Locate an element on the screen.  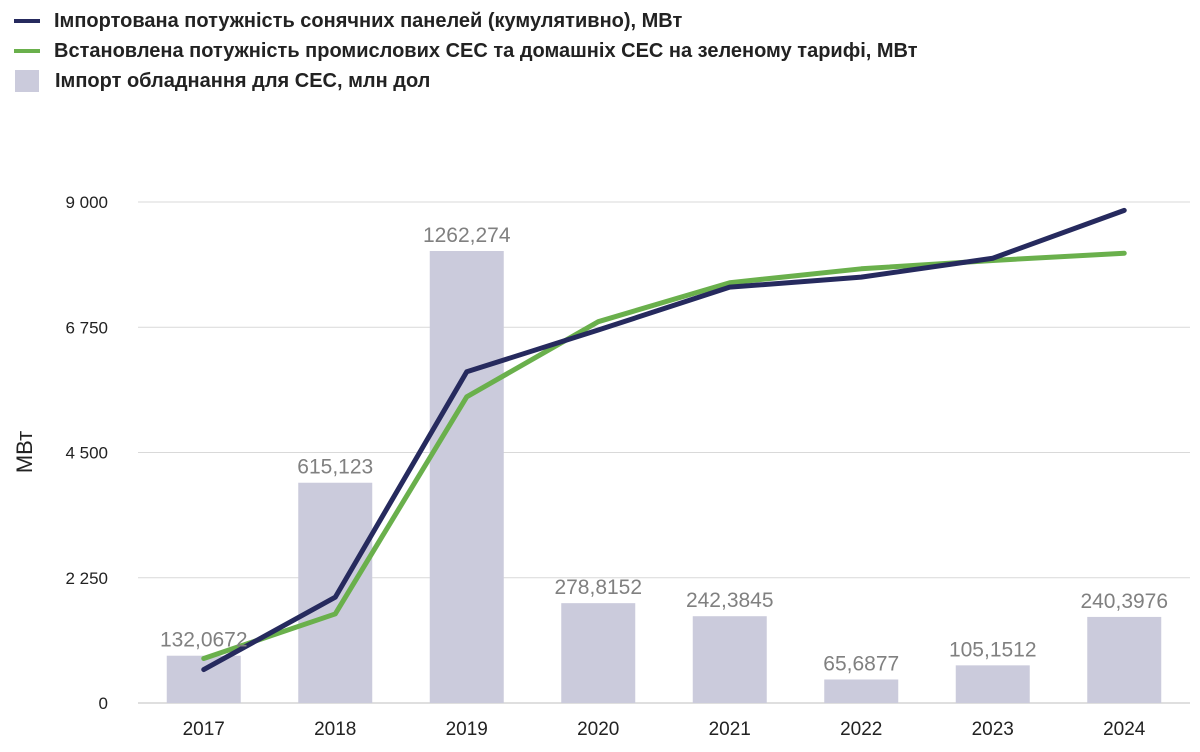
x-tick-label: 2021 is located at coordinates (730, 729).